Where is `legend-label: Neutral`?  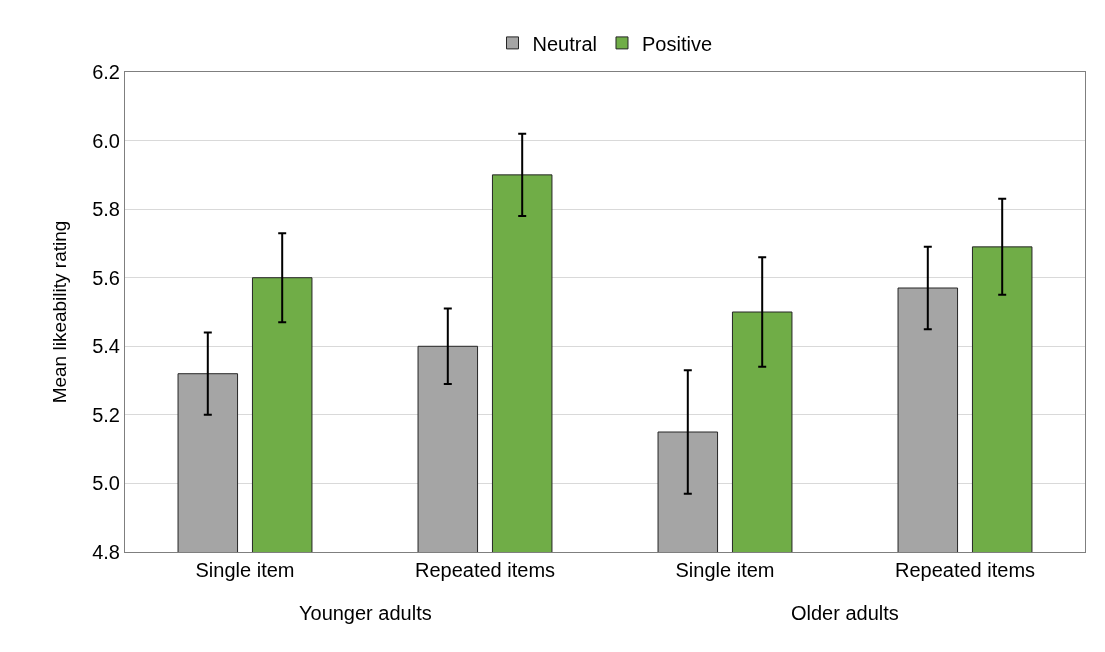 legend-label: Neutral is located at coordinates (564, 43).